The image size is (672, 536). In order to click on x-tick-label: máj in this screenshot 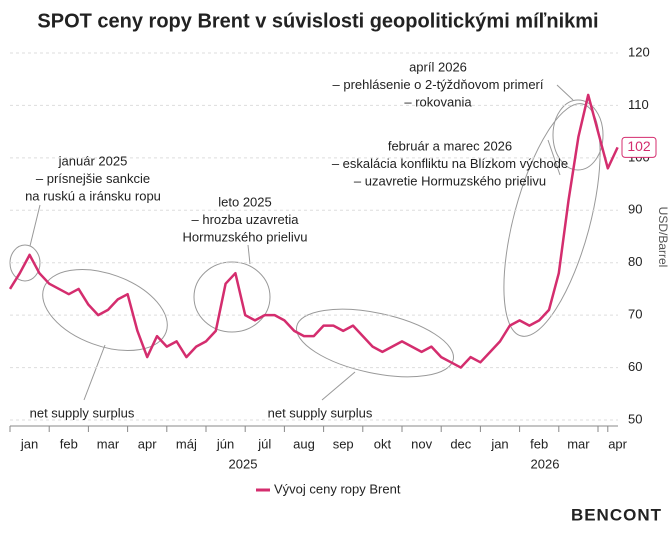, I will do `click(186, 443)`.